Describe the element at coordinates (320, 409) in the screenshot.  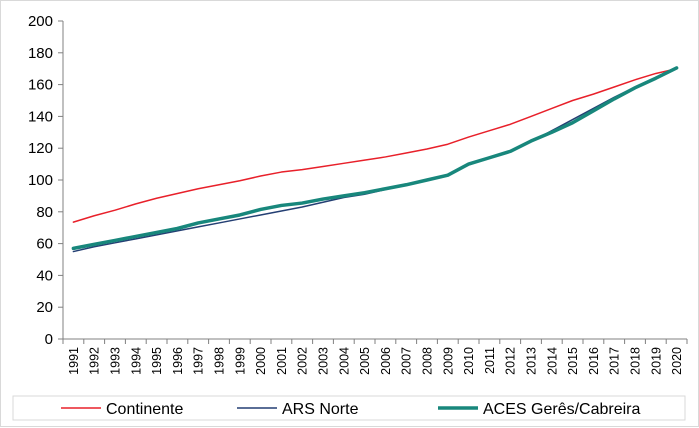
I see `legend-label-2: ARS Norte` at that location.